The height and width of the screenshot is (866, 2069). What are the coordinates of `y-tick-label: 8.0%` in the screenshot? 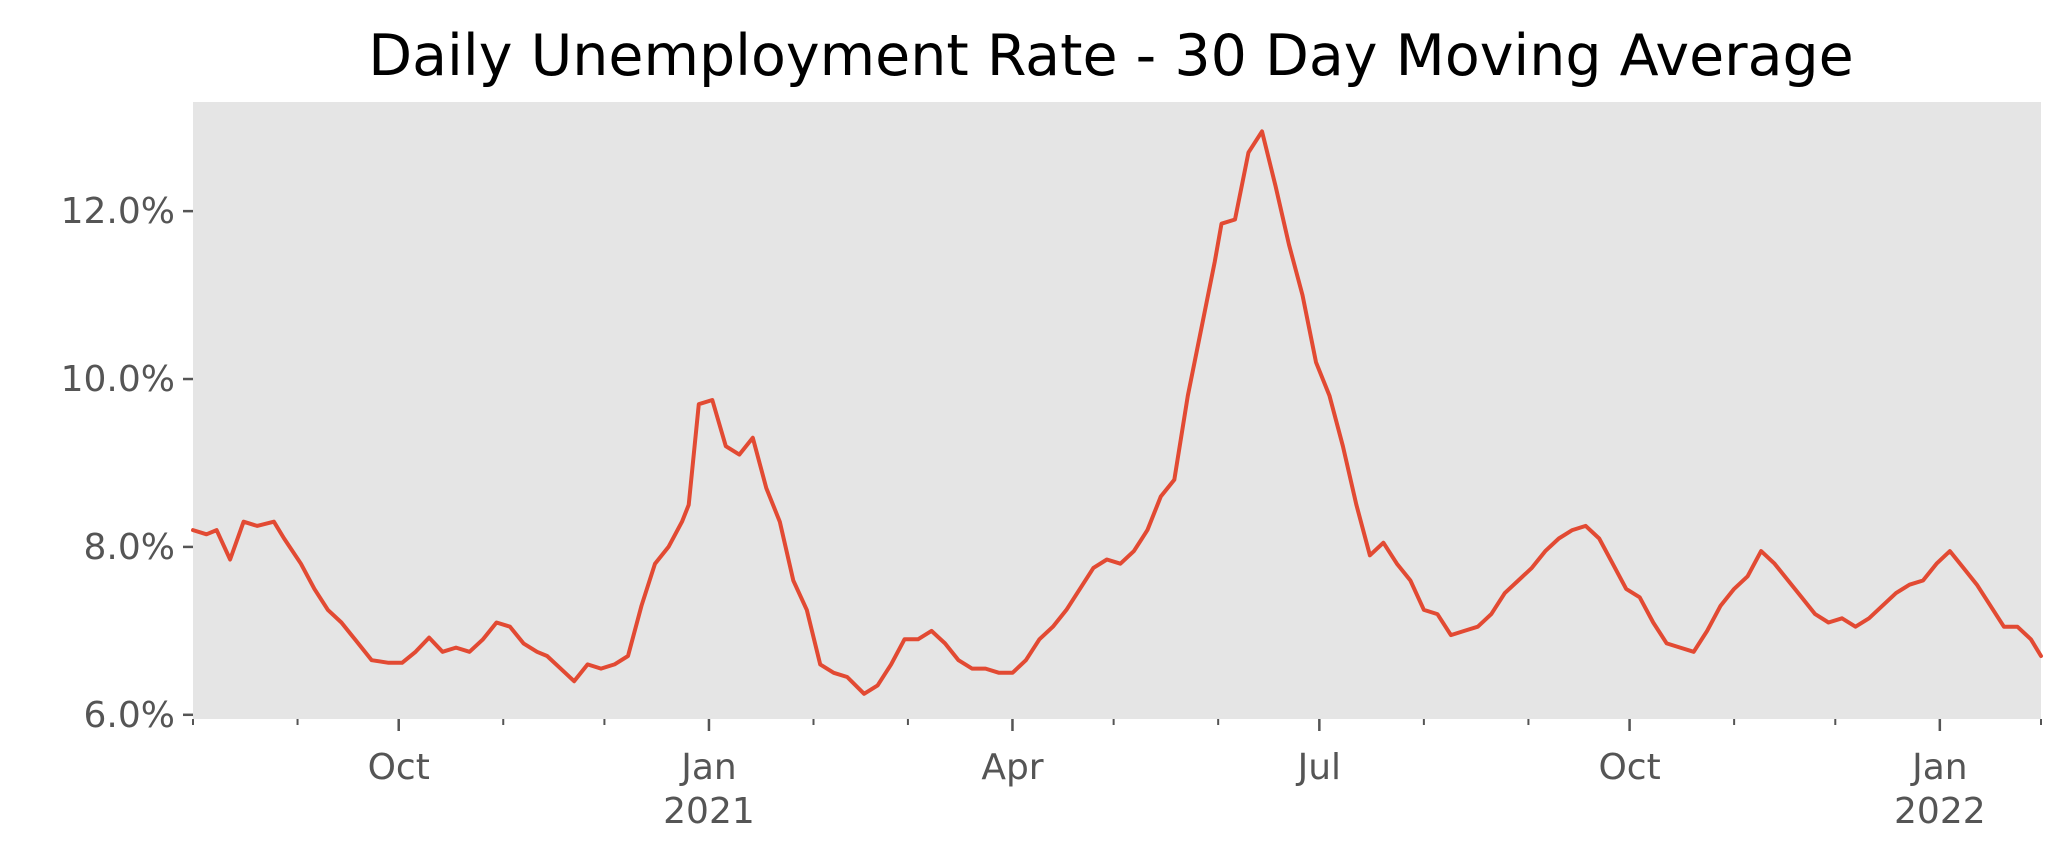 It's located at (129, 547).